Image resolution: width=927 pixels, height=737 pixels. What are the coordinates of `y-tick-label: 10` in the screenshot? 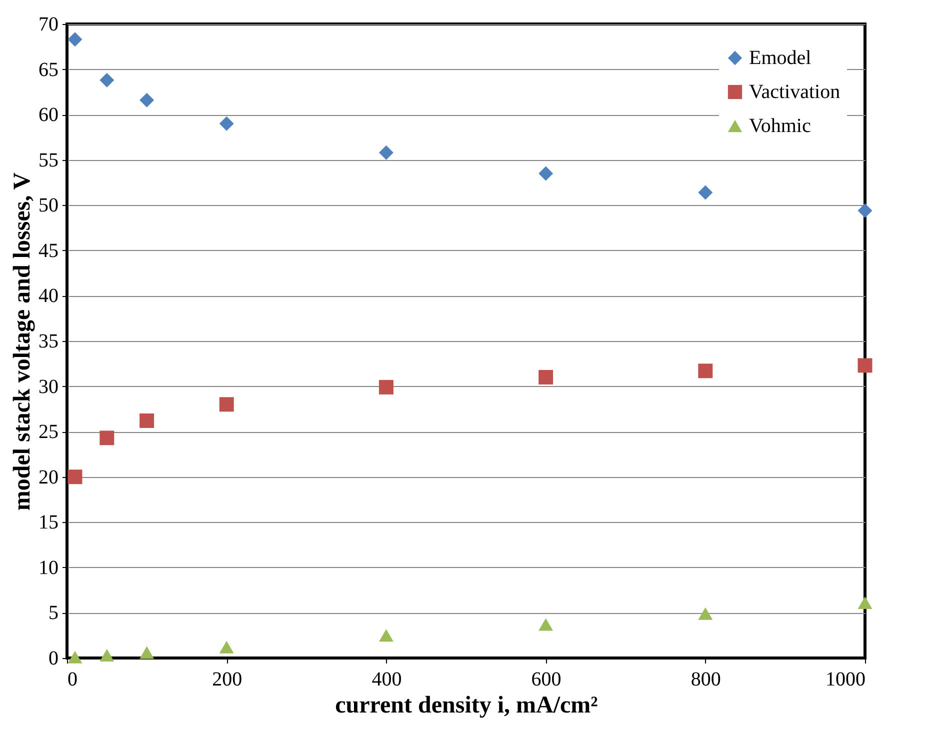 It's located at (48, 567).